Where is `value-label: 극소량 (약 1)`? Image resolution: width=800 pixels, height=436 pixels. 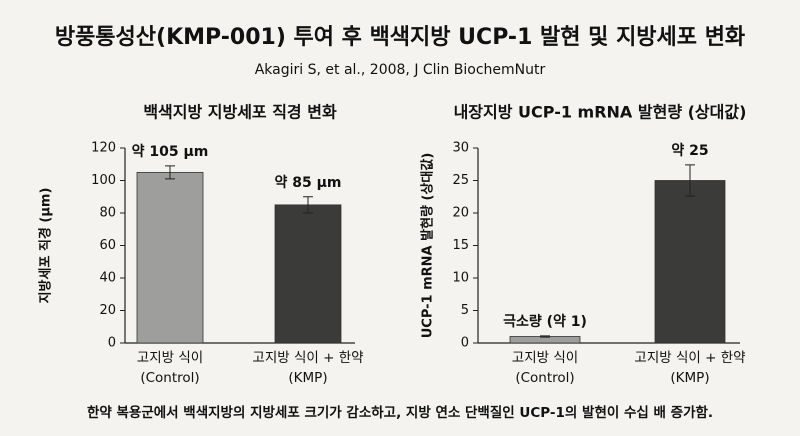 value-label: 극소량 (약 1) is located at coordinates (545, 321).